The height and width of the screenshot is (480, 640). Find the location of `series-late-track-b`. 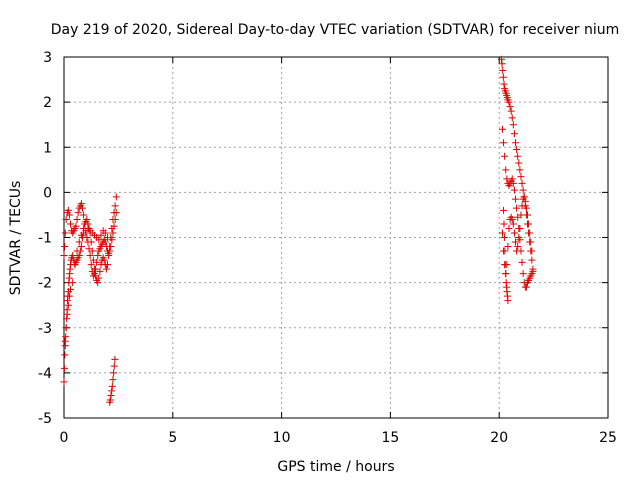

series-late-track-b is located at coordinates (517, 208).